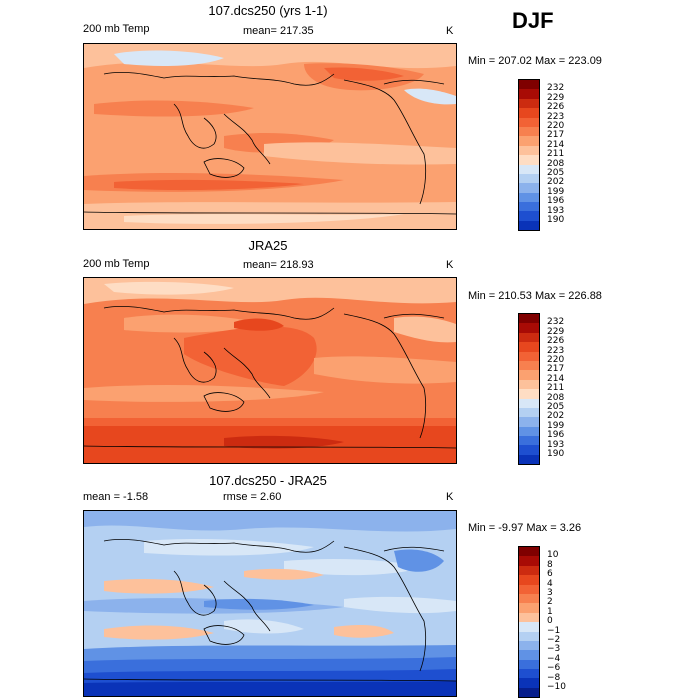 Image resolution: width=700 pixels, height=700 pixels. What do you see at coordinates (278, 265) in the screenshot?
I see `mean-label: mean= 218.93` at bounding box center [278, 265].